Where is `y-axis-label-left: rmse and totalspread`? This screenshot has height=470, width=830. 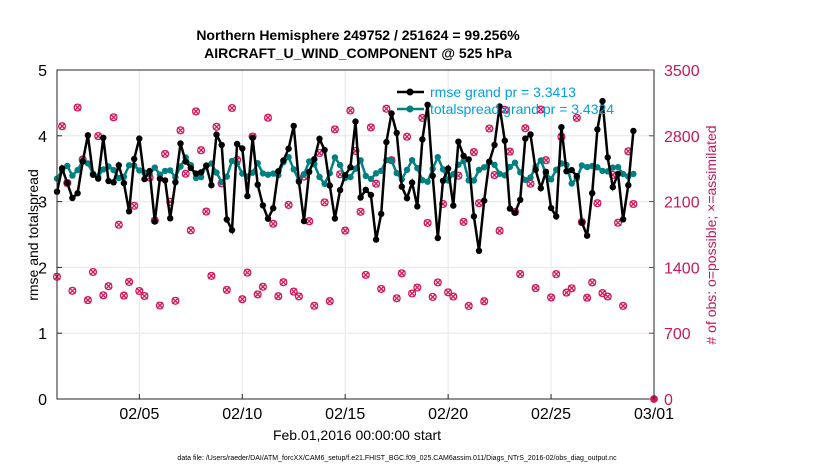
y-axis-label-left: rmse and totalspread is located at coordinates (33, 235).